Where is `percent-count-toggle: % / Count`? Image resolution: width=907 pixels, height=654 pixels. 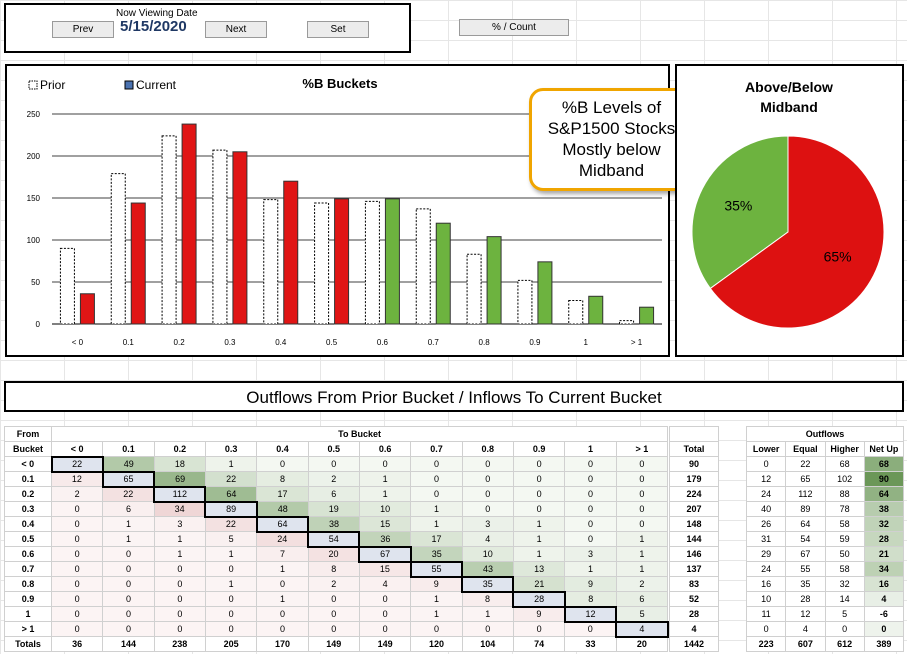 percent-count-toggle: % / Count is located at coordinates (514, 27).